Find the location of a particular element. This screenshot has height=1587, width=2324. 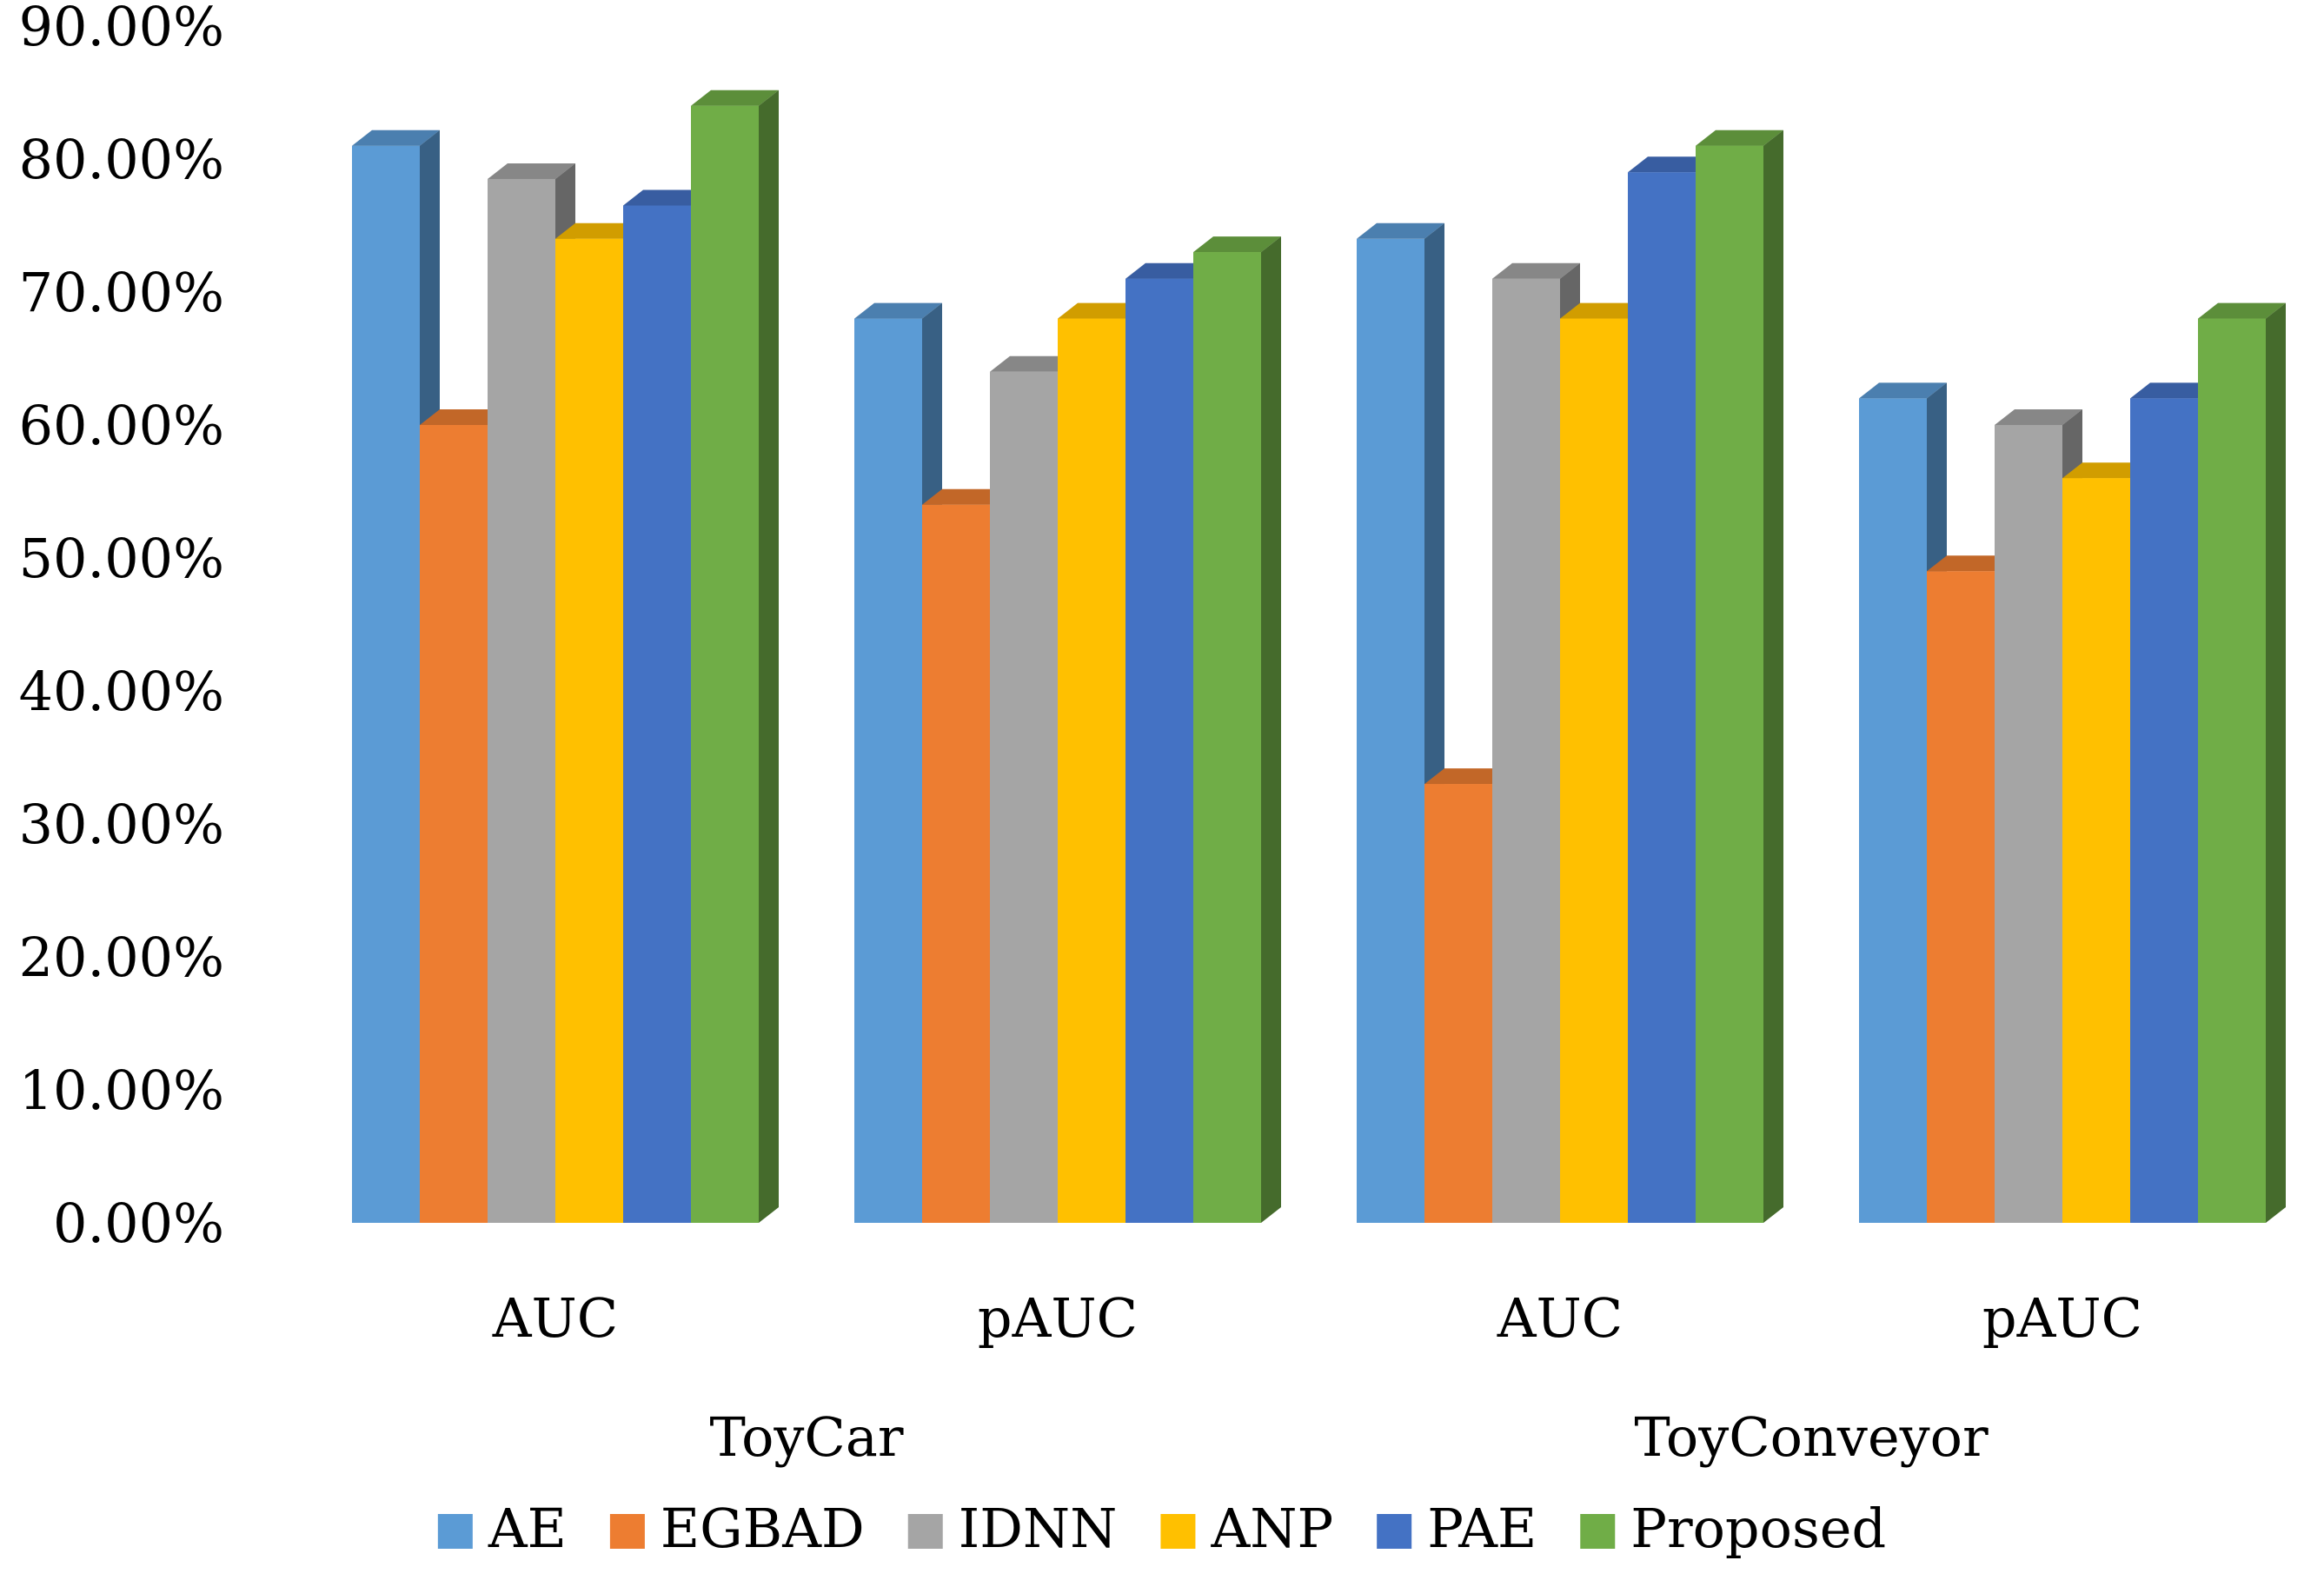

y-tick-label: 50.00% is located at coordinates (122, 558).